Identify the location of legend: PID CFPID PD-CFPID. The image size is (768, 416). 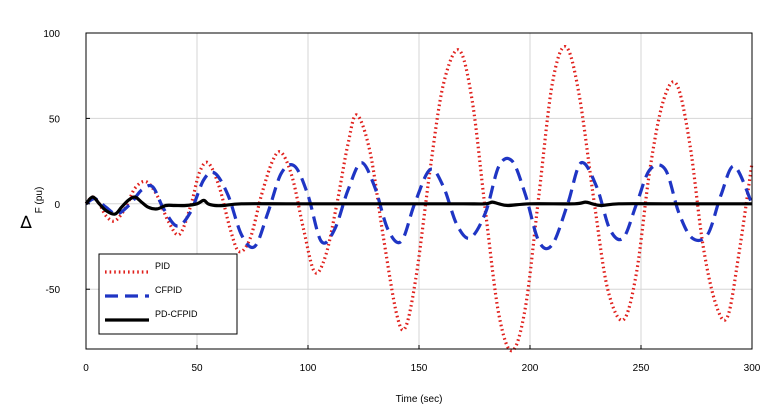
(168, 294).